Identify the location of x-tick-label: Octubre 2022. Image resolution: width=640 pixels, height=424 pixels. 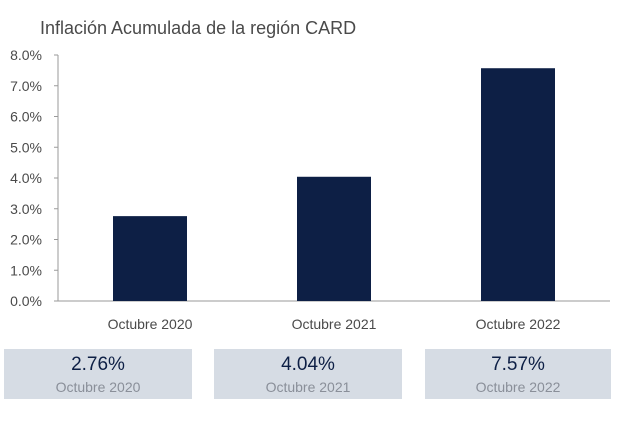
(518, 324).